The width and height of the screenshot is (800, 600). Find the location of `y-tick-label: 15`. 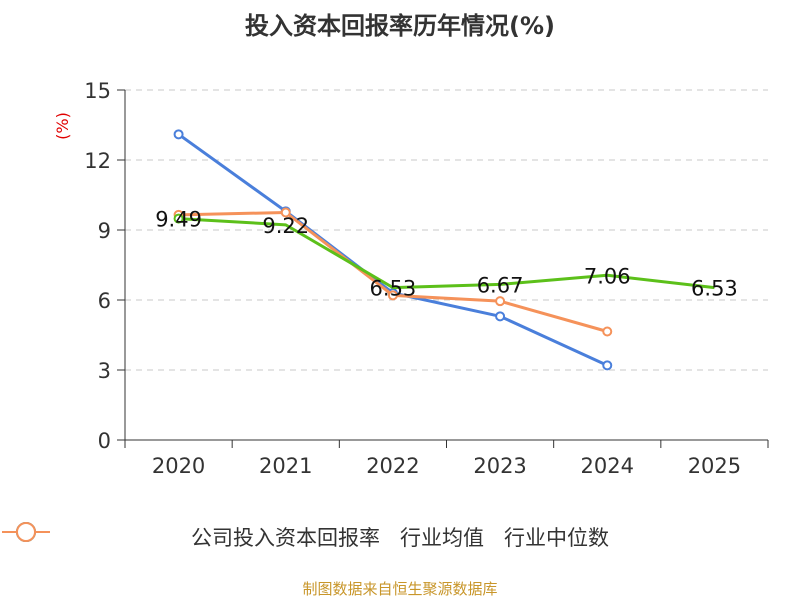

y-tick-label: 15 is located at coordinates (97, 91).